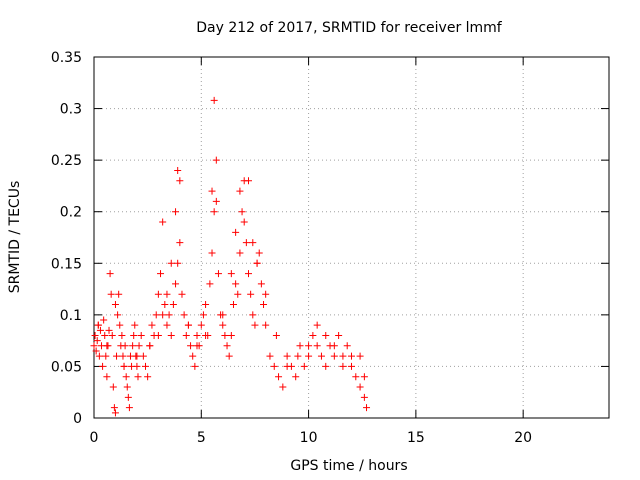 The image size is (640, 480). What do you see at coordinates (66, 264) in the screenshot?
I see `y-tick-label: 0.15` at bounding box center [66, 264].